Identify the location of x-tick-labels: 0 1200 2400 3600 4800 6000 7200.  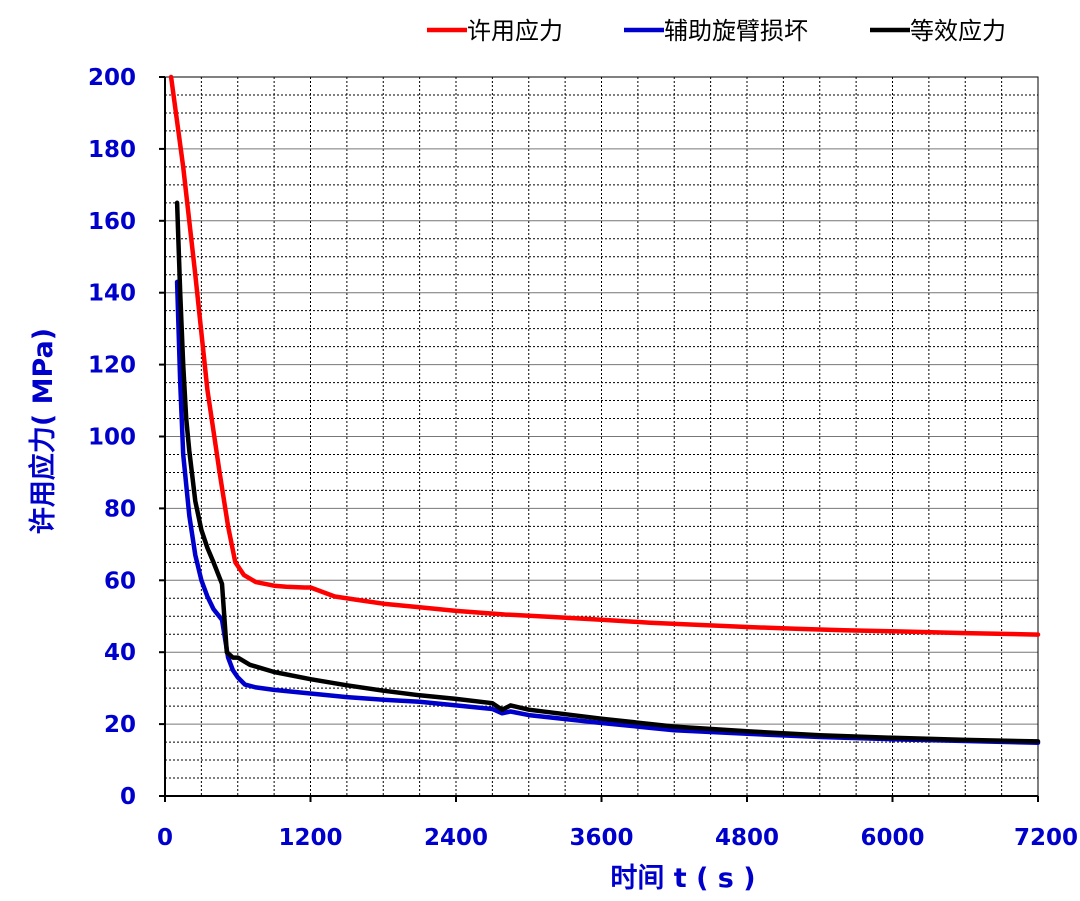
(617, 838).